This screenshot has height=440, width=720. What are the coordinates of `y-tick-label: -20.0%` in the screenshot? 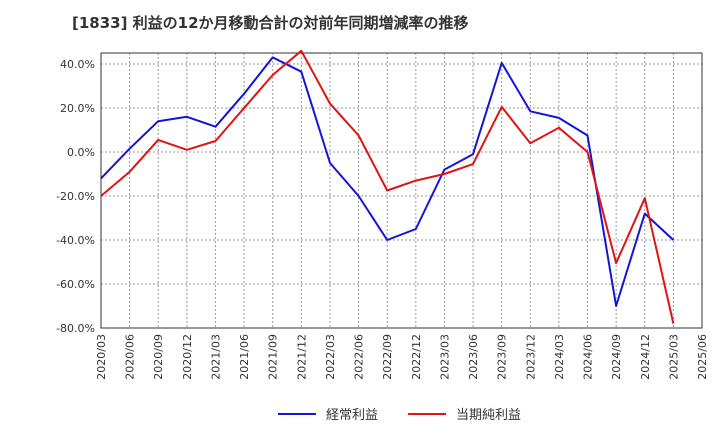 It's located at (75, 196).